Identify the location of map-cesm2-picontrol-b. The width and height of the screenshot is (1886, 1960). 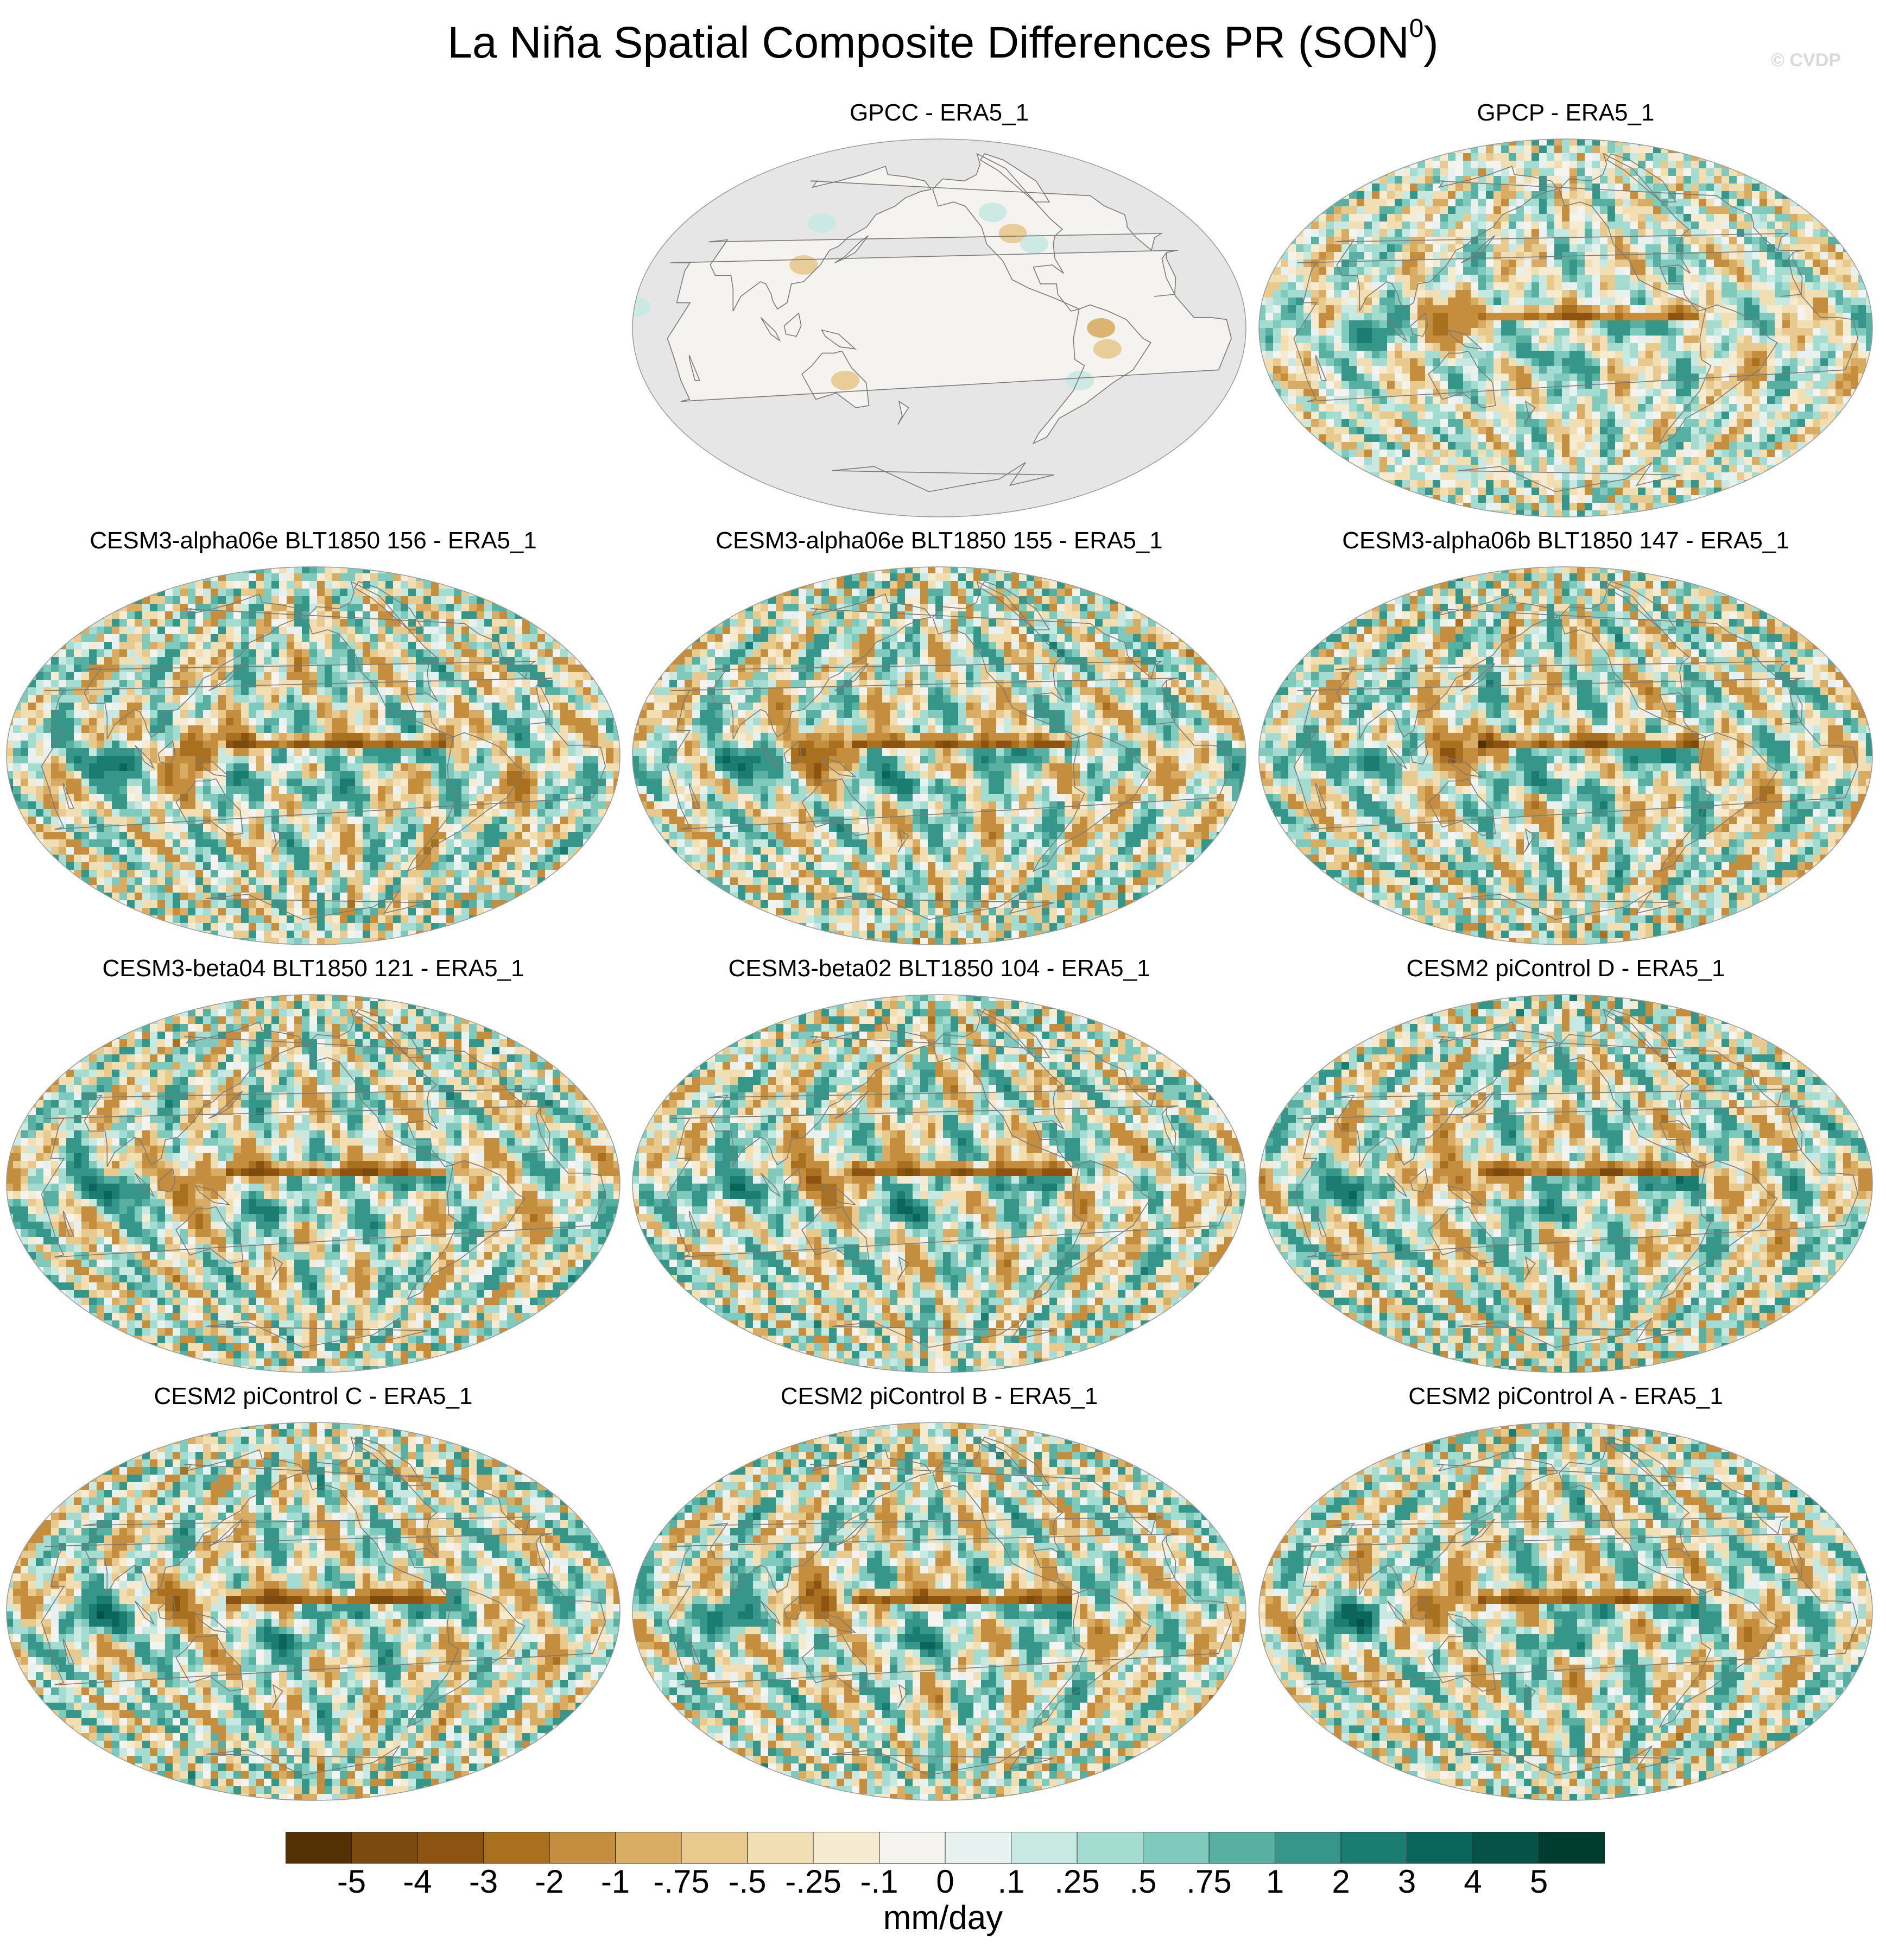
(939, 1611).